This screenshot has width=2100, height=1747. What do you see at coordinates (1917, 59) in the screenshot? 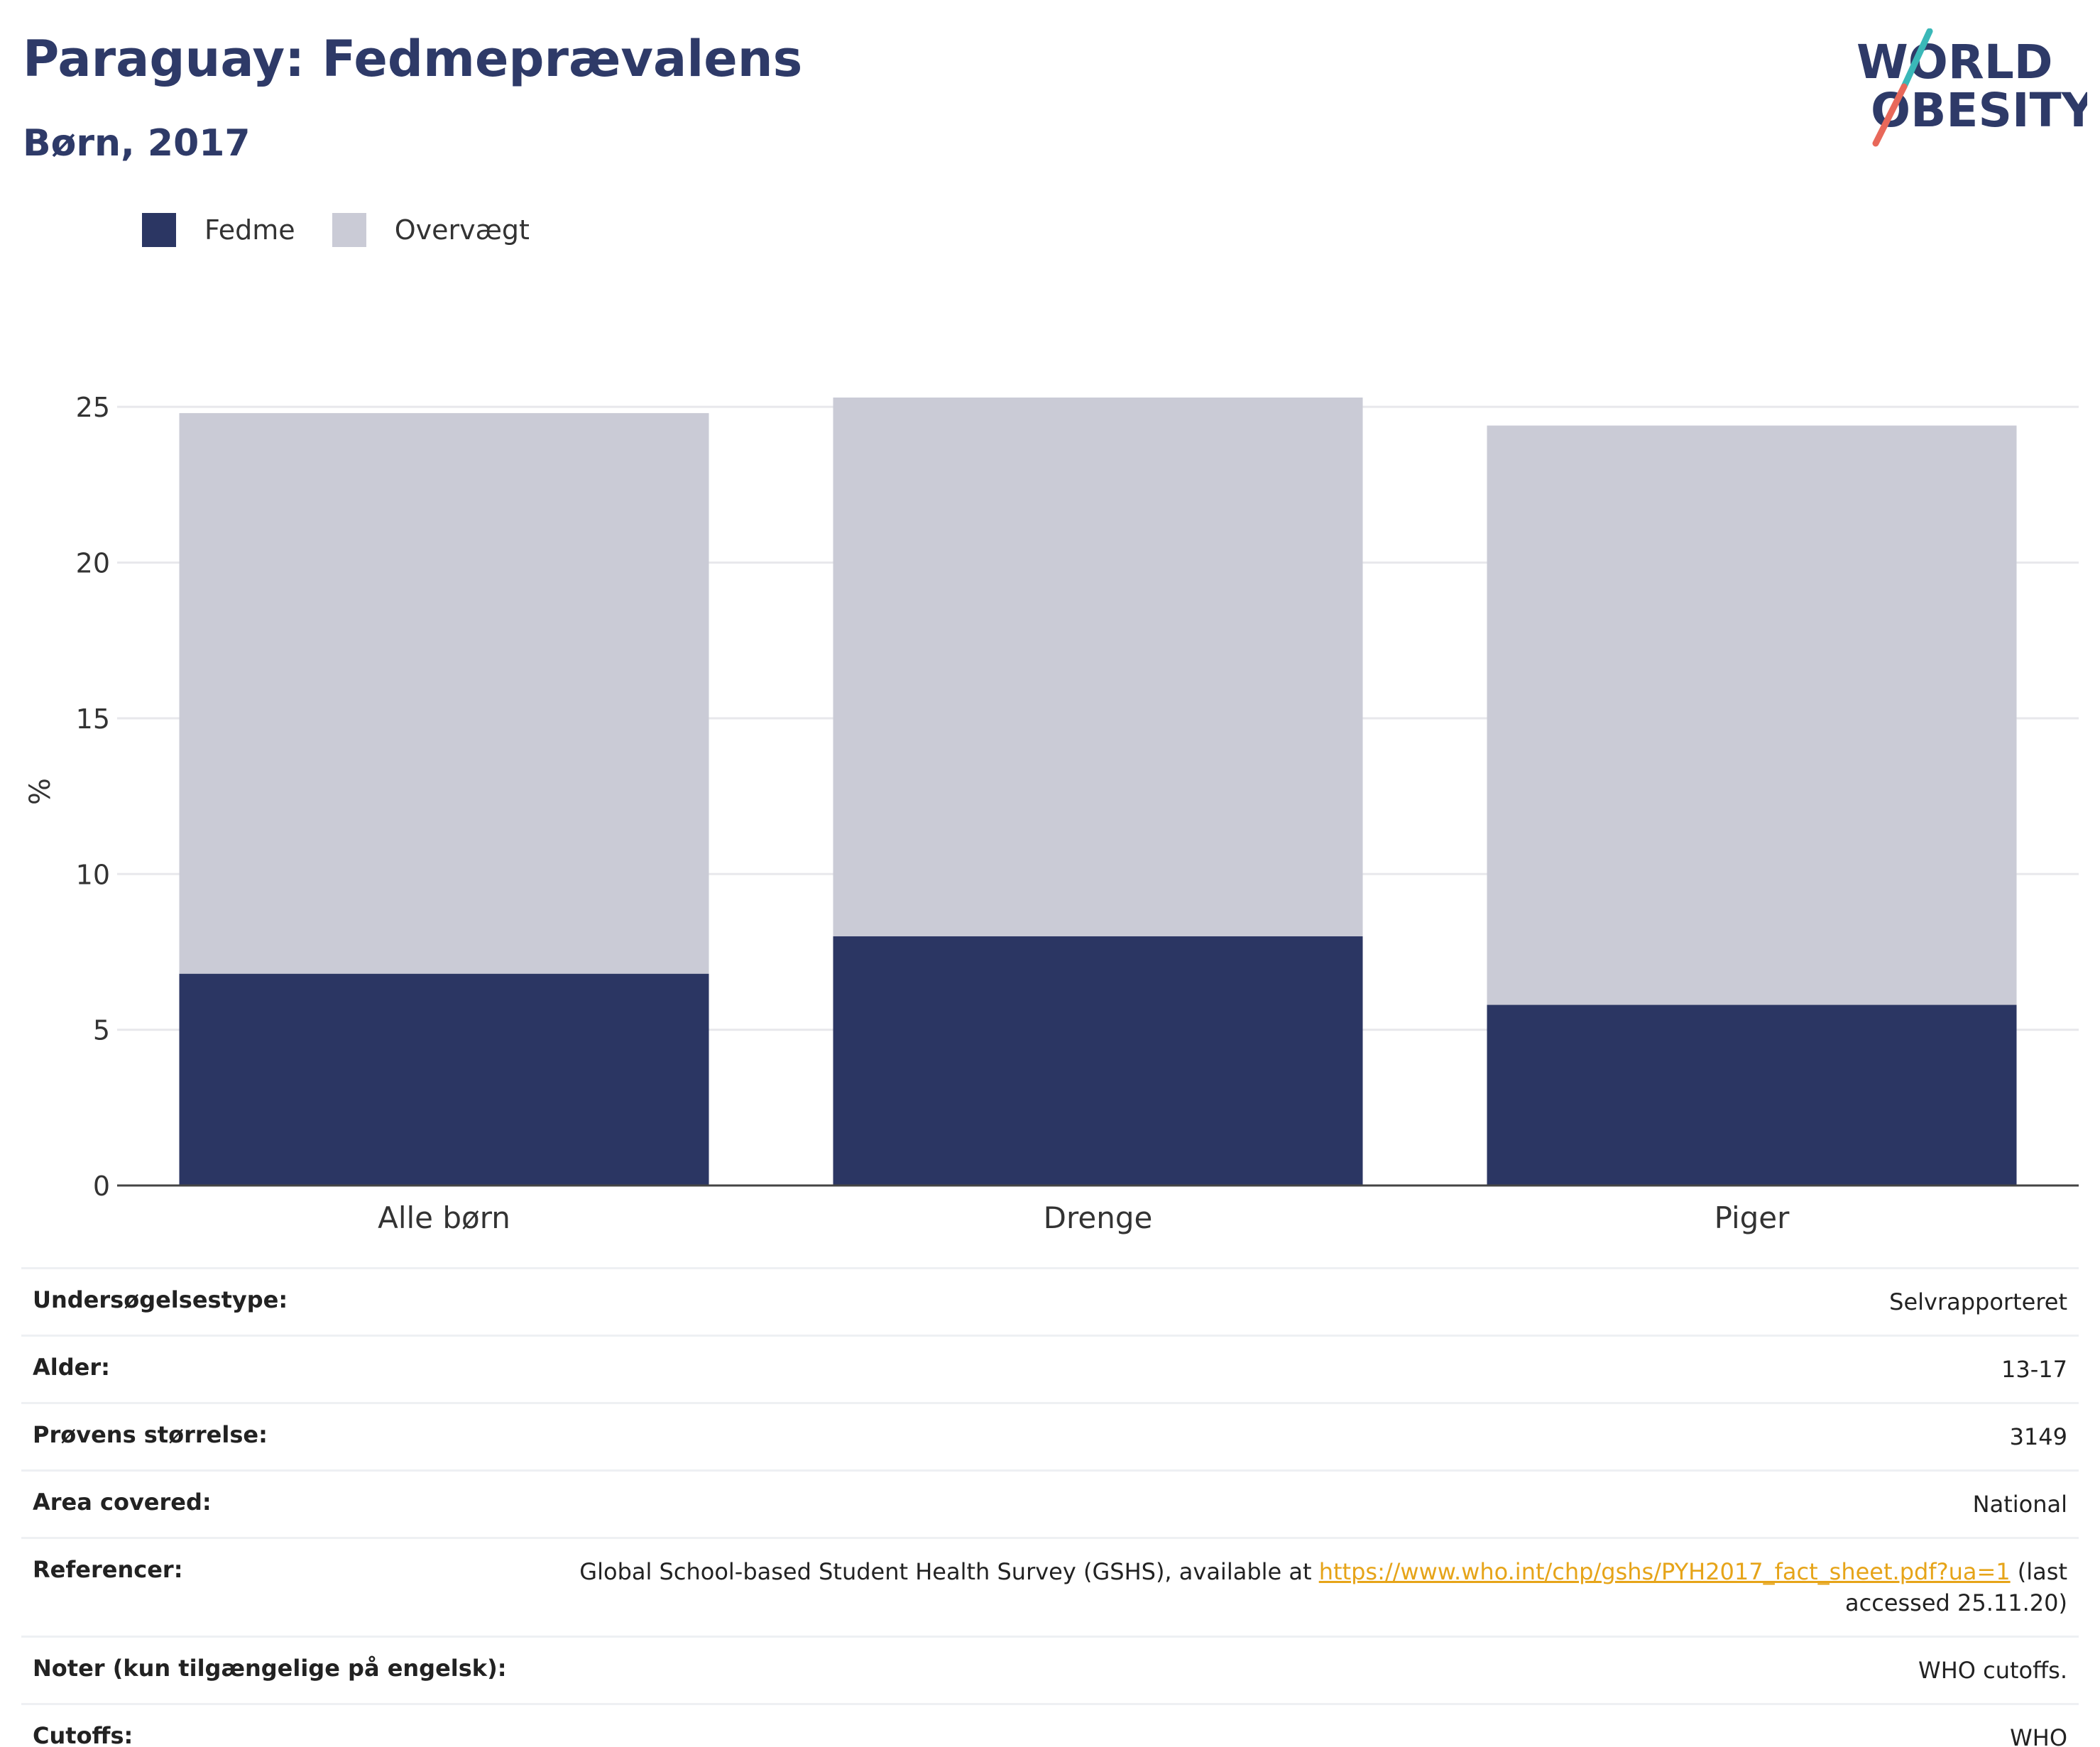
I see `logo-slash-teal` at bounding box center [1917, 59].